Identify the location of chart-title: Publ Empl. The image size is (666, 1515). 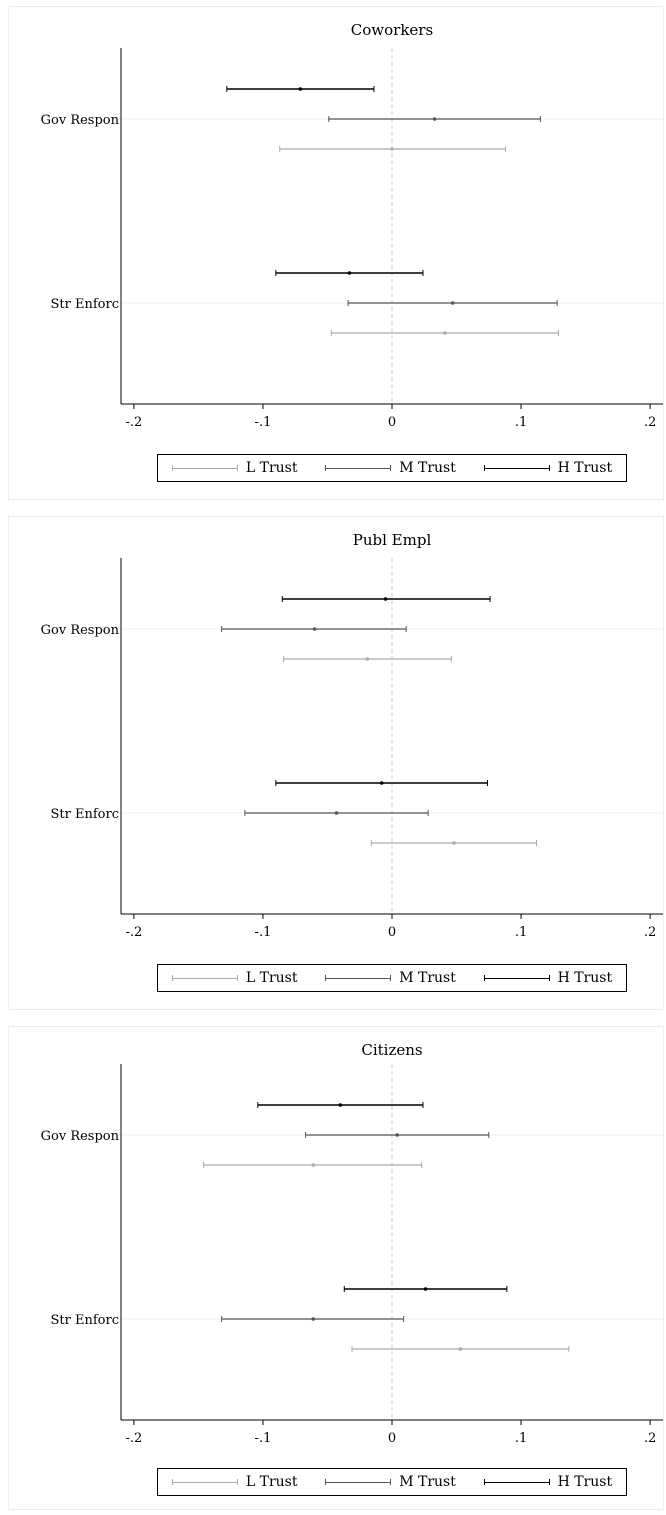
(392, 540).